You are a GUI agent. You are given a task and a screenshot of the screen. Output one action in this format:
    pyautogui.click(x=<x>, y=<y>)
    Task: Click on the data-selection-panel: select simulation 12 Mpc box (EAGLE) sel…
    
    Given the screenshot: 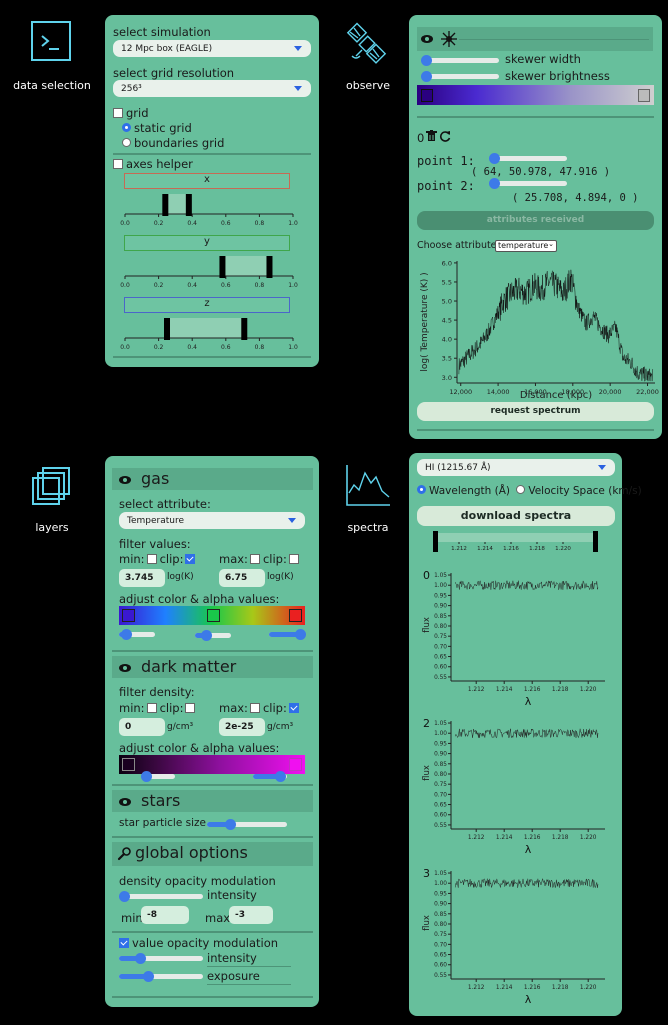 What is the action you would take?
    pyautogui.click(x=212, y=191)
    